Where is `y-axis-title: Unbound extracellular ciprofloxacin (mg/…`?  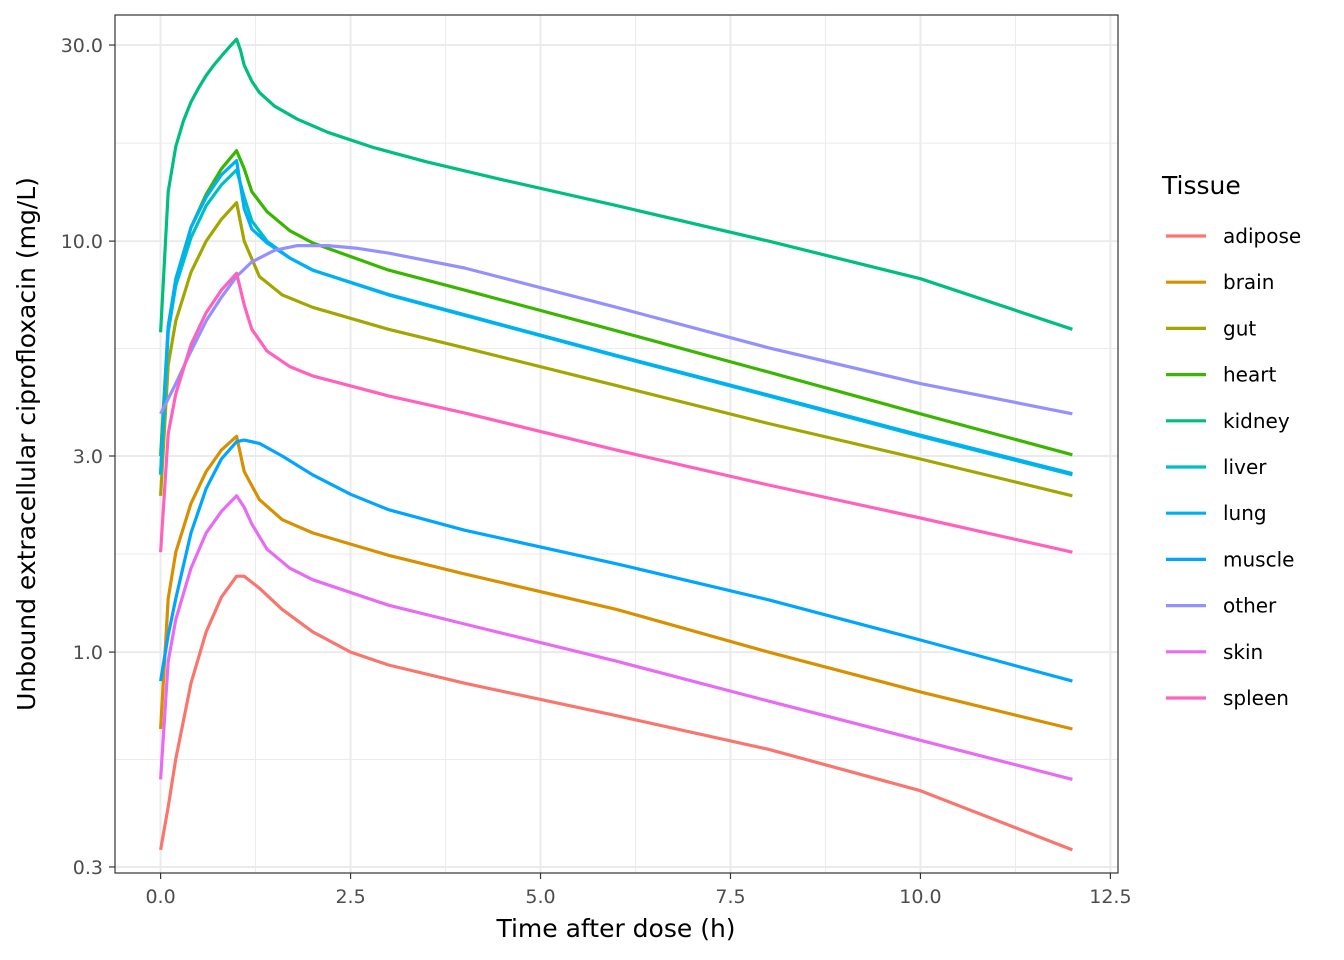 y-axis-title: Unbound extracellular ciprofloxacin (mg/… is located at coordinates (26, 444).